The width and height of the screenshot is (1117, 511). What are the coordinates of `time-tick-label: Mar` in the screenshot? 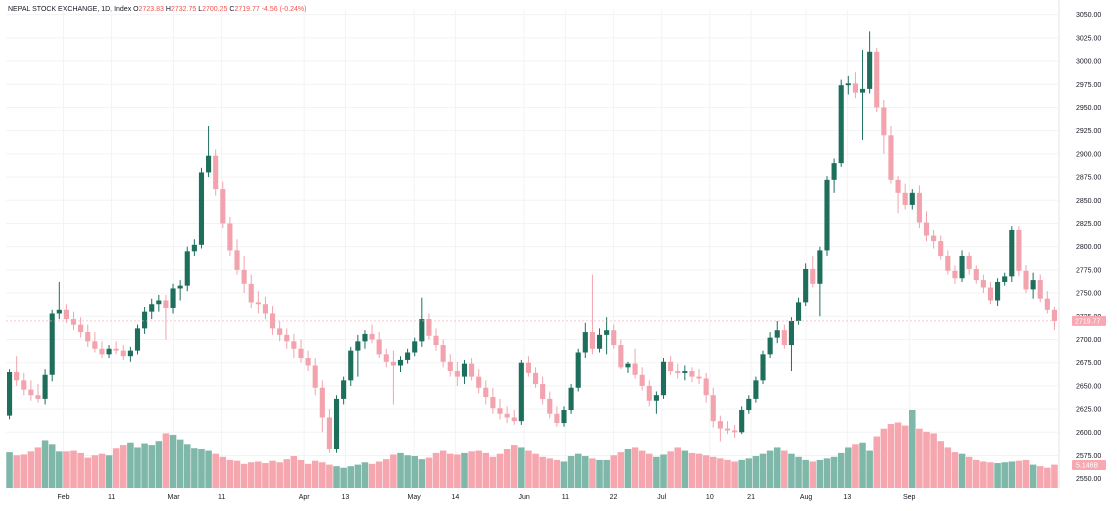 It's located at (173, 497).